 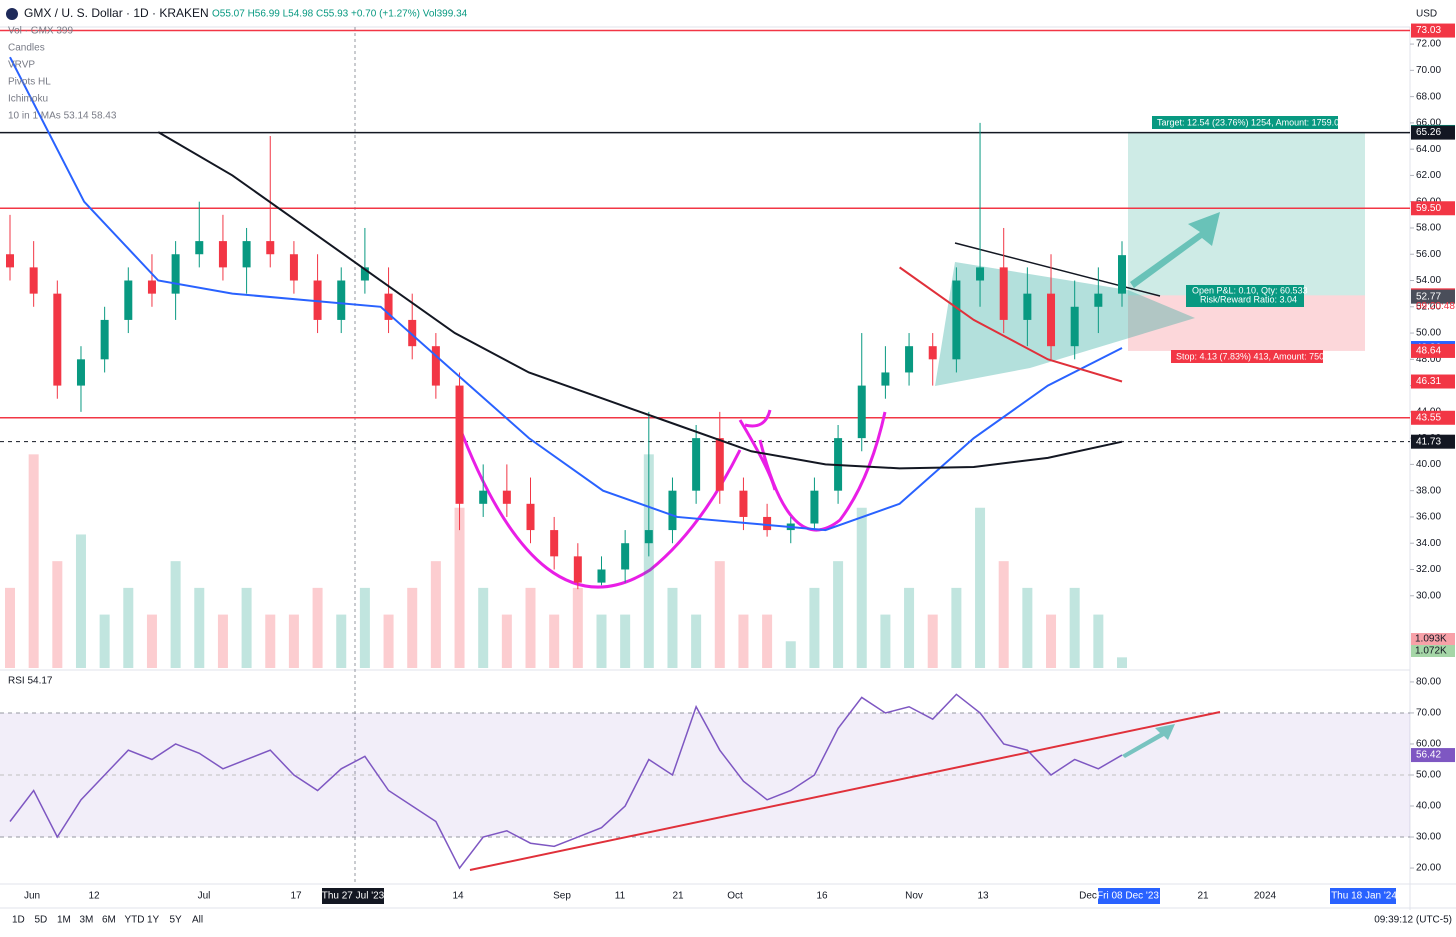 What do you see at coordinates (620, 896) in the screenshot?
I see `x-tick-label: 11` at bounding box center [620, 896].